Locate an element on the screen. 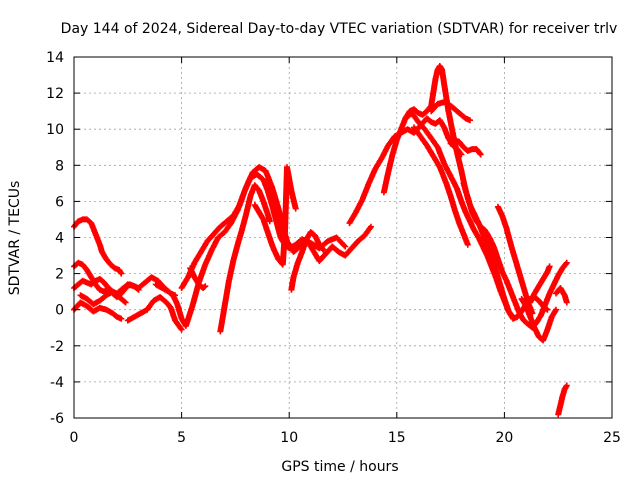  satellite-track-24-markers is located at coordinates (465, 147).